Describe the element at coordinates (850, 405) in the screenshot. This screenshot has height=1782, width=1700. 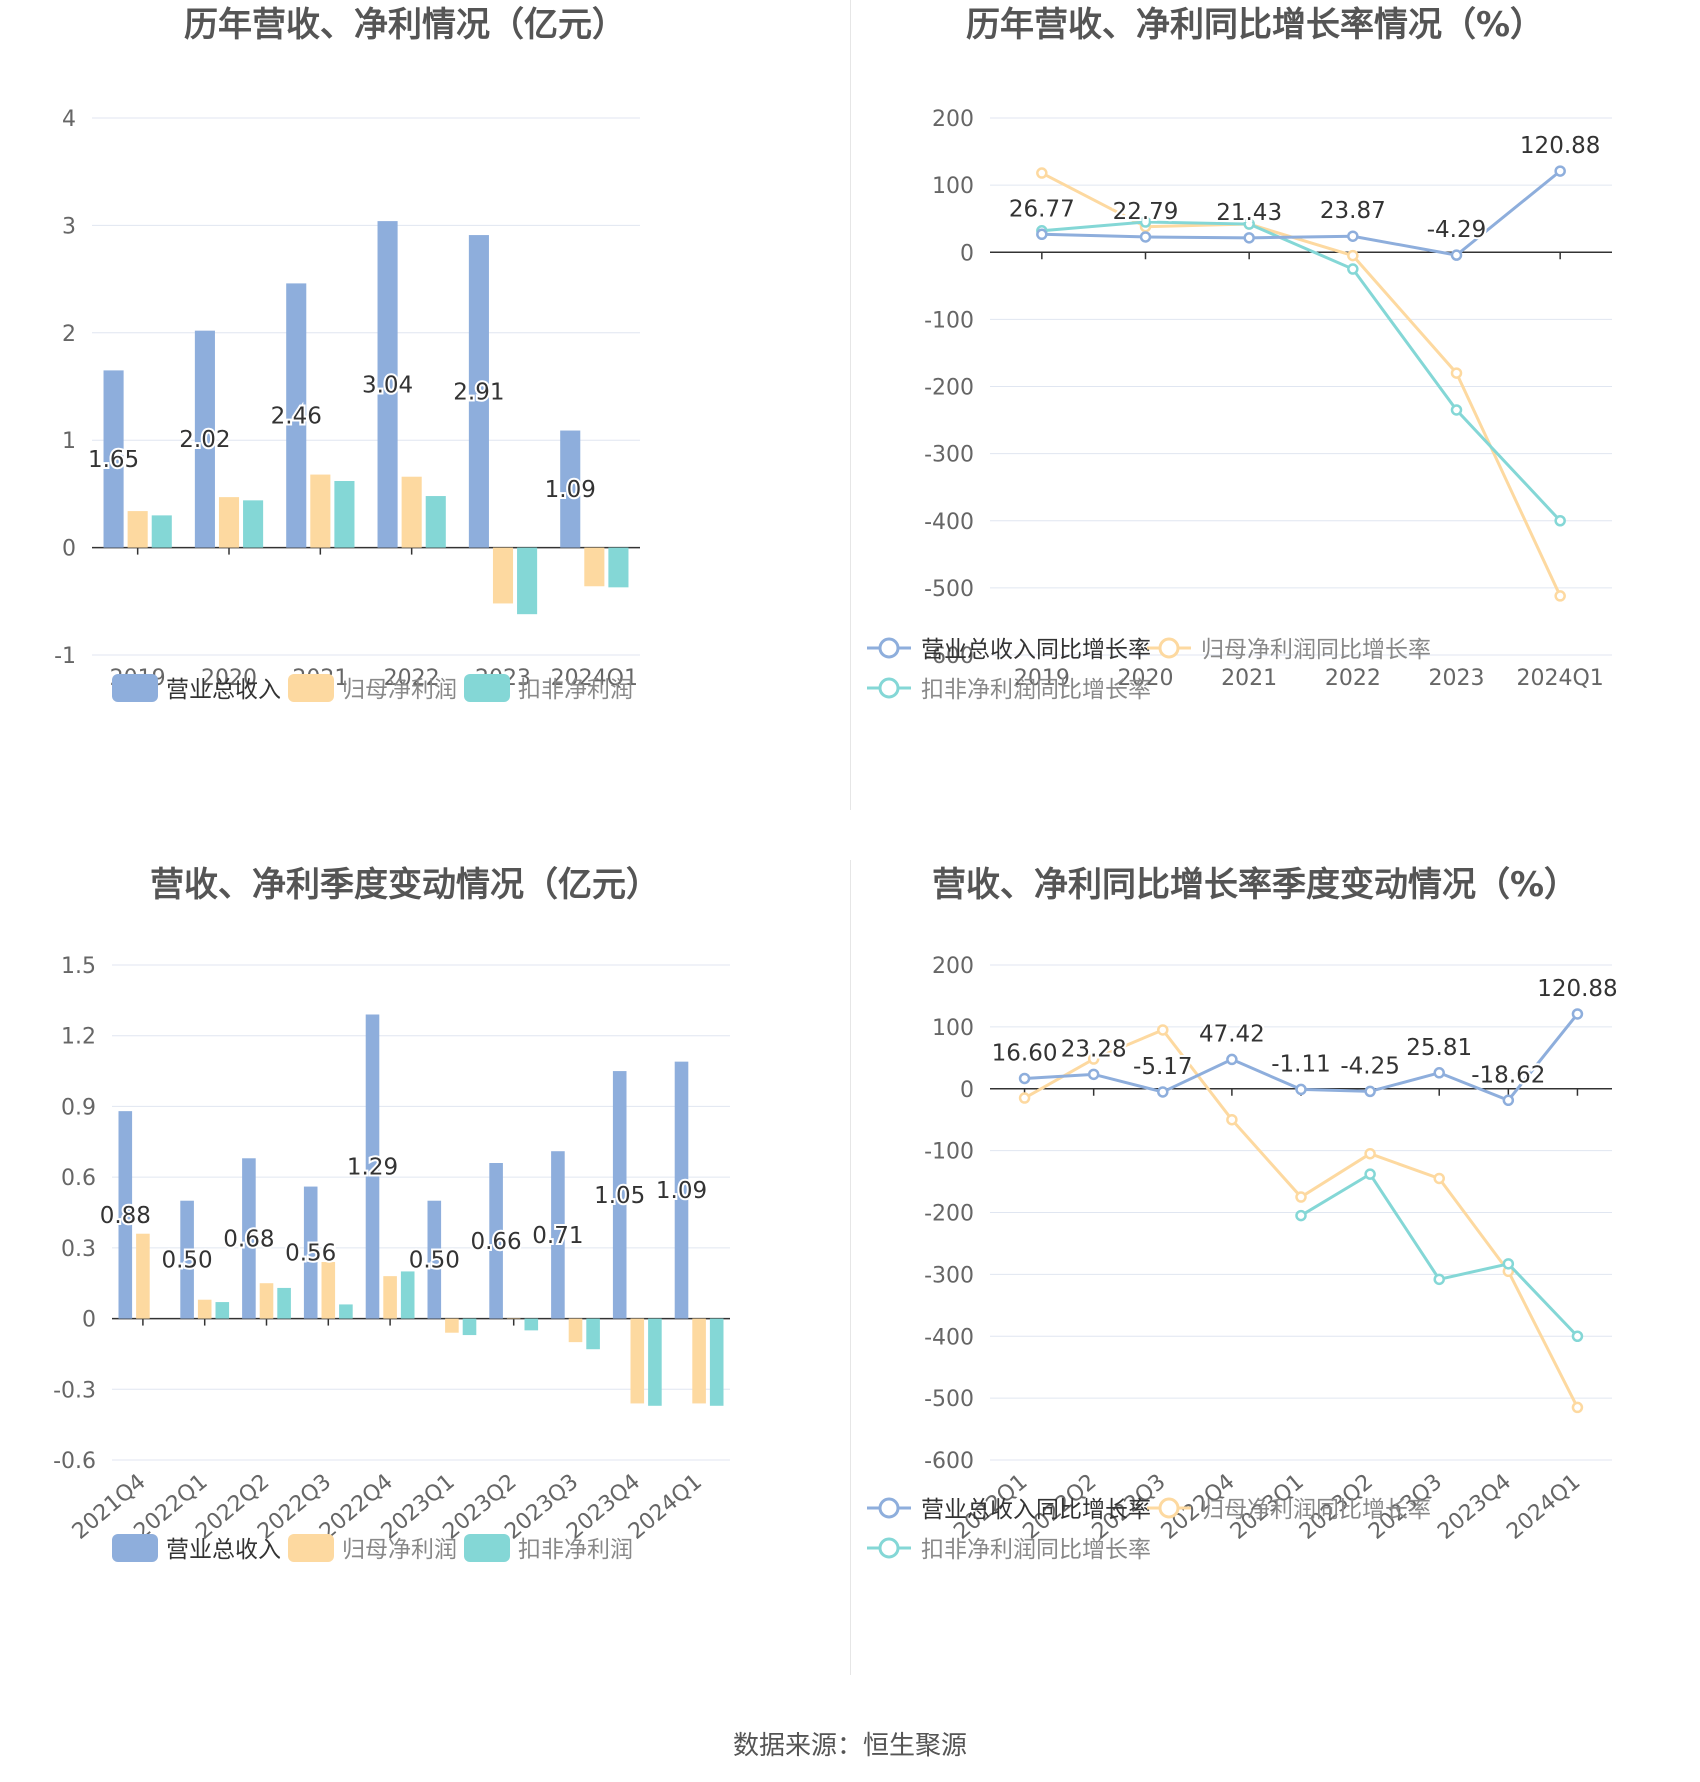
I see `vertical-divider-top` at that location.